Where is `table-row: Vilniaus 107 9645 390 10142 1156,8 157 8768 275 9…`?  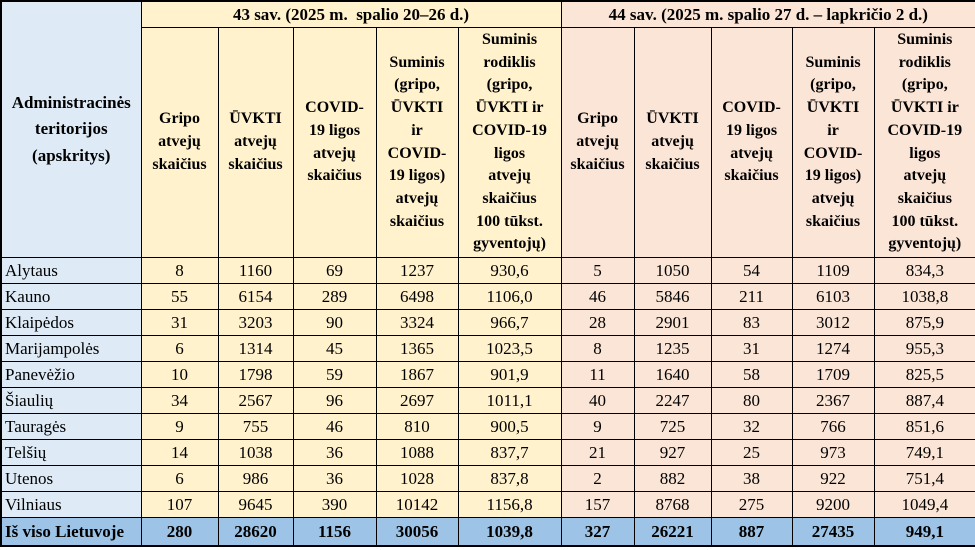 table-row: Vilniaus 107 9645 390 10142 1156,8 157 8768 275 9… is located at coordinates (487, 504).